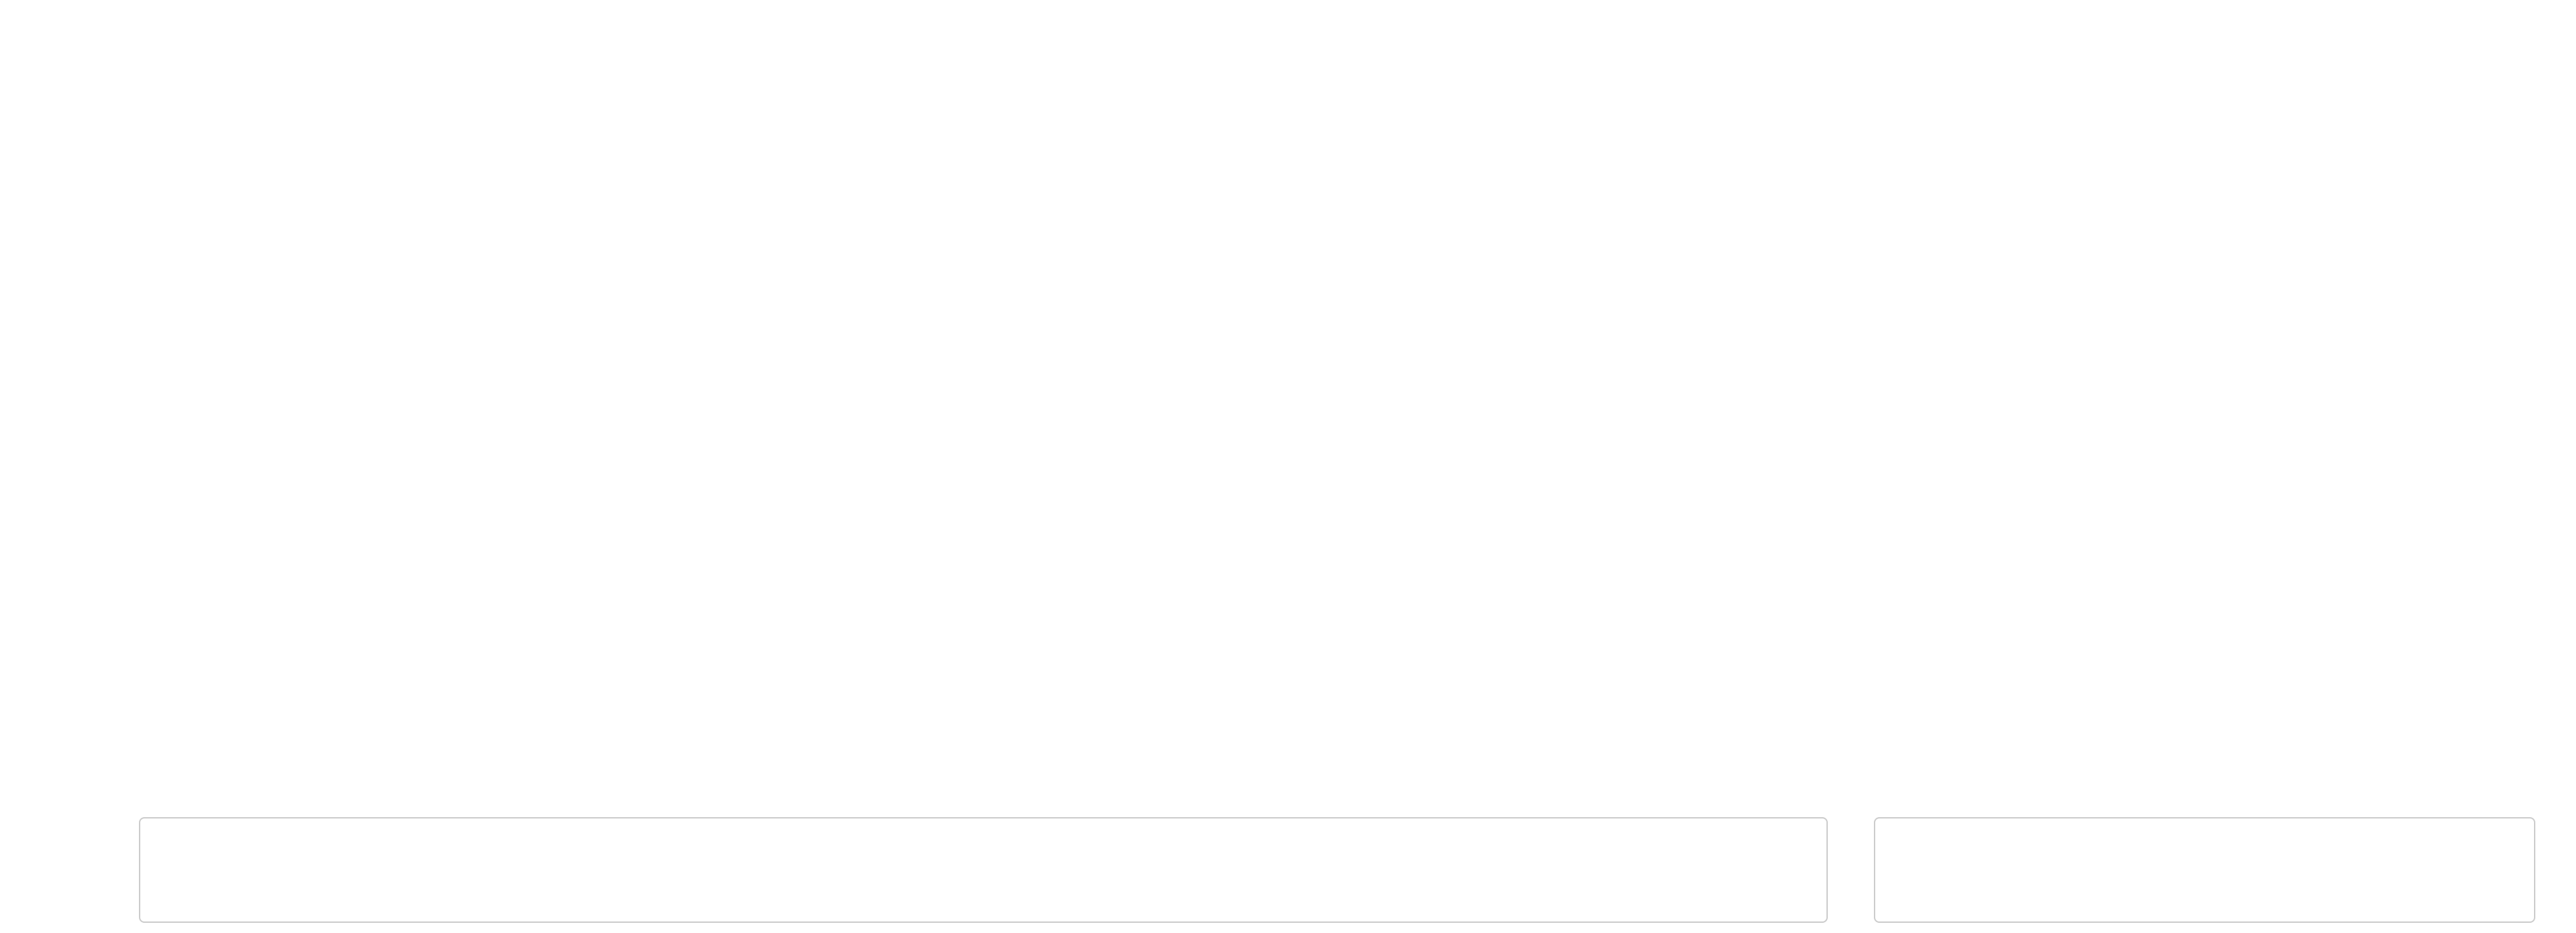 The height and width of the screenshot is (933, 2576). I want to click on stations-legend-items, so click(984, 859).